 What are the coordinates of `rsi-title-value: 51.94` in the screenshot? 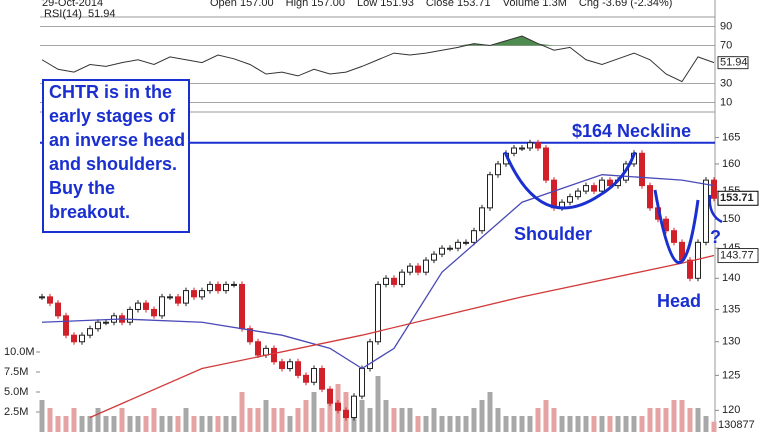 It's located at (102, 14).